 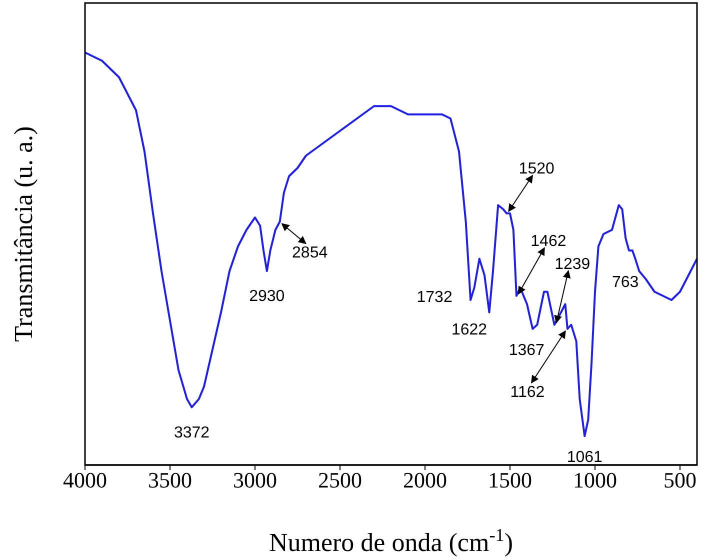 What do you see at coordinates (391, 541) in the screenshot?
I see `x-axis-title: Numero de onda (cm$^{-1}$)` at bounding box center [391, 541].